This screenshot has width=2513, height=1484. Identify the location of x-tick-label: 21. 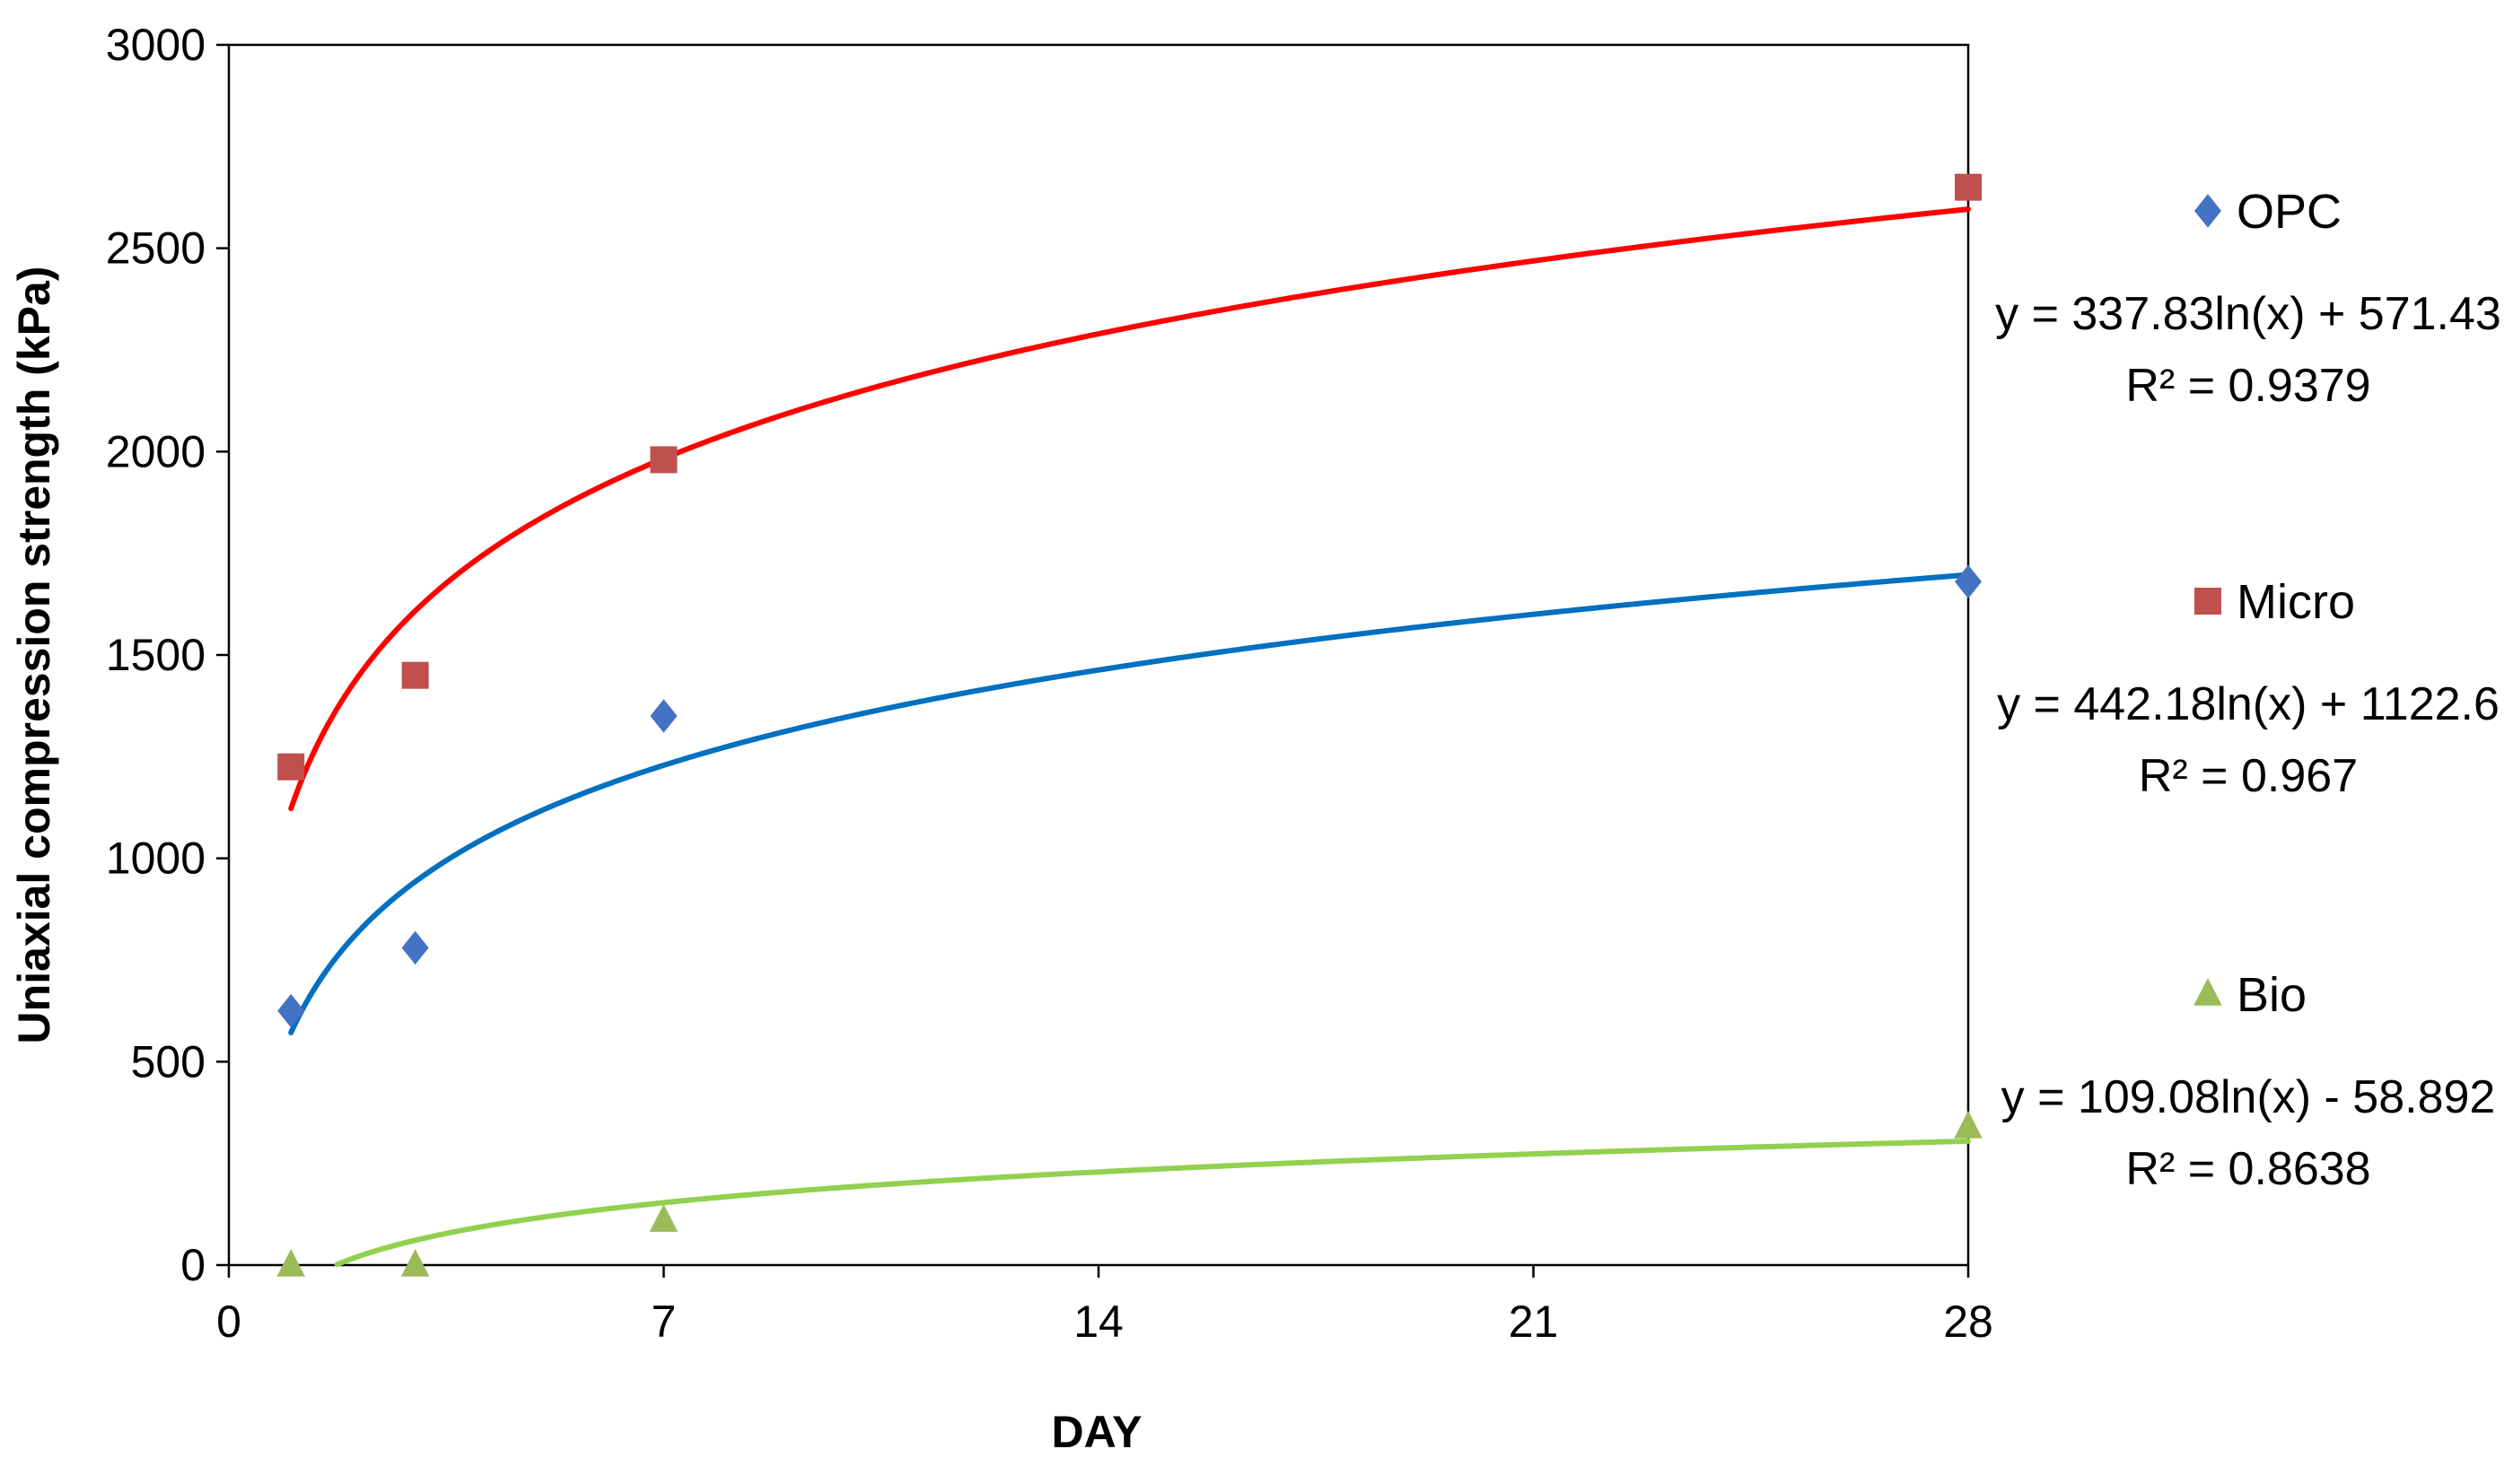
(1534, 1321).